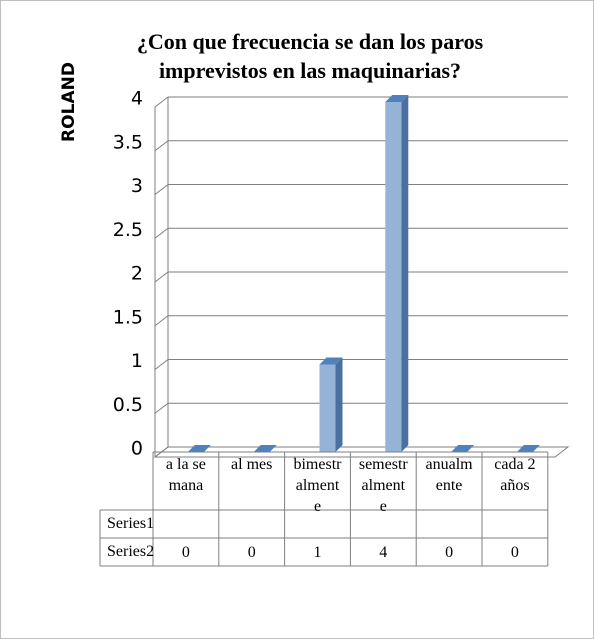 The height and width of the screenshot is (639, 594). What do you see at coordinates (317, 552) in the screenshot?
I see `table-value: 1` at bounding box center [317, 552].